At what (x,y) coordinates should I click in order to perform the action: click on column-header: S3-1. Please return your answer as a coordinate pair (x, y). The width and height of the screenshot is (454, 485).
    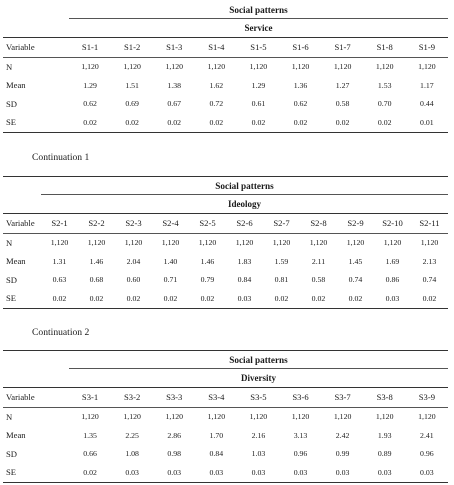
    Looking at the image, I should click on (90, 397).